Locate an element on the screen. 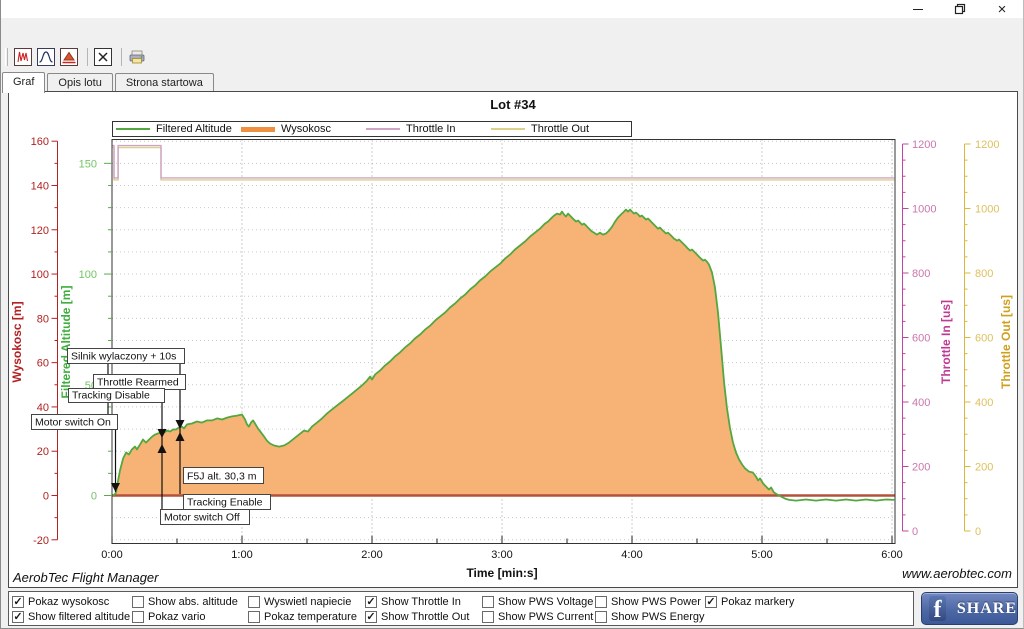  filtered-axis-label: 0 is located at coordinates (94, 497).